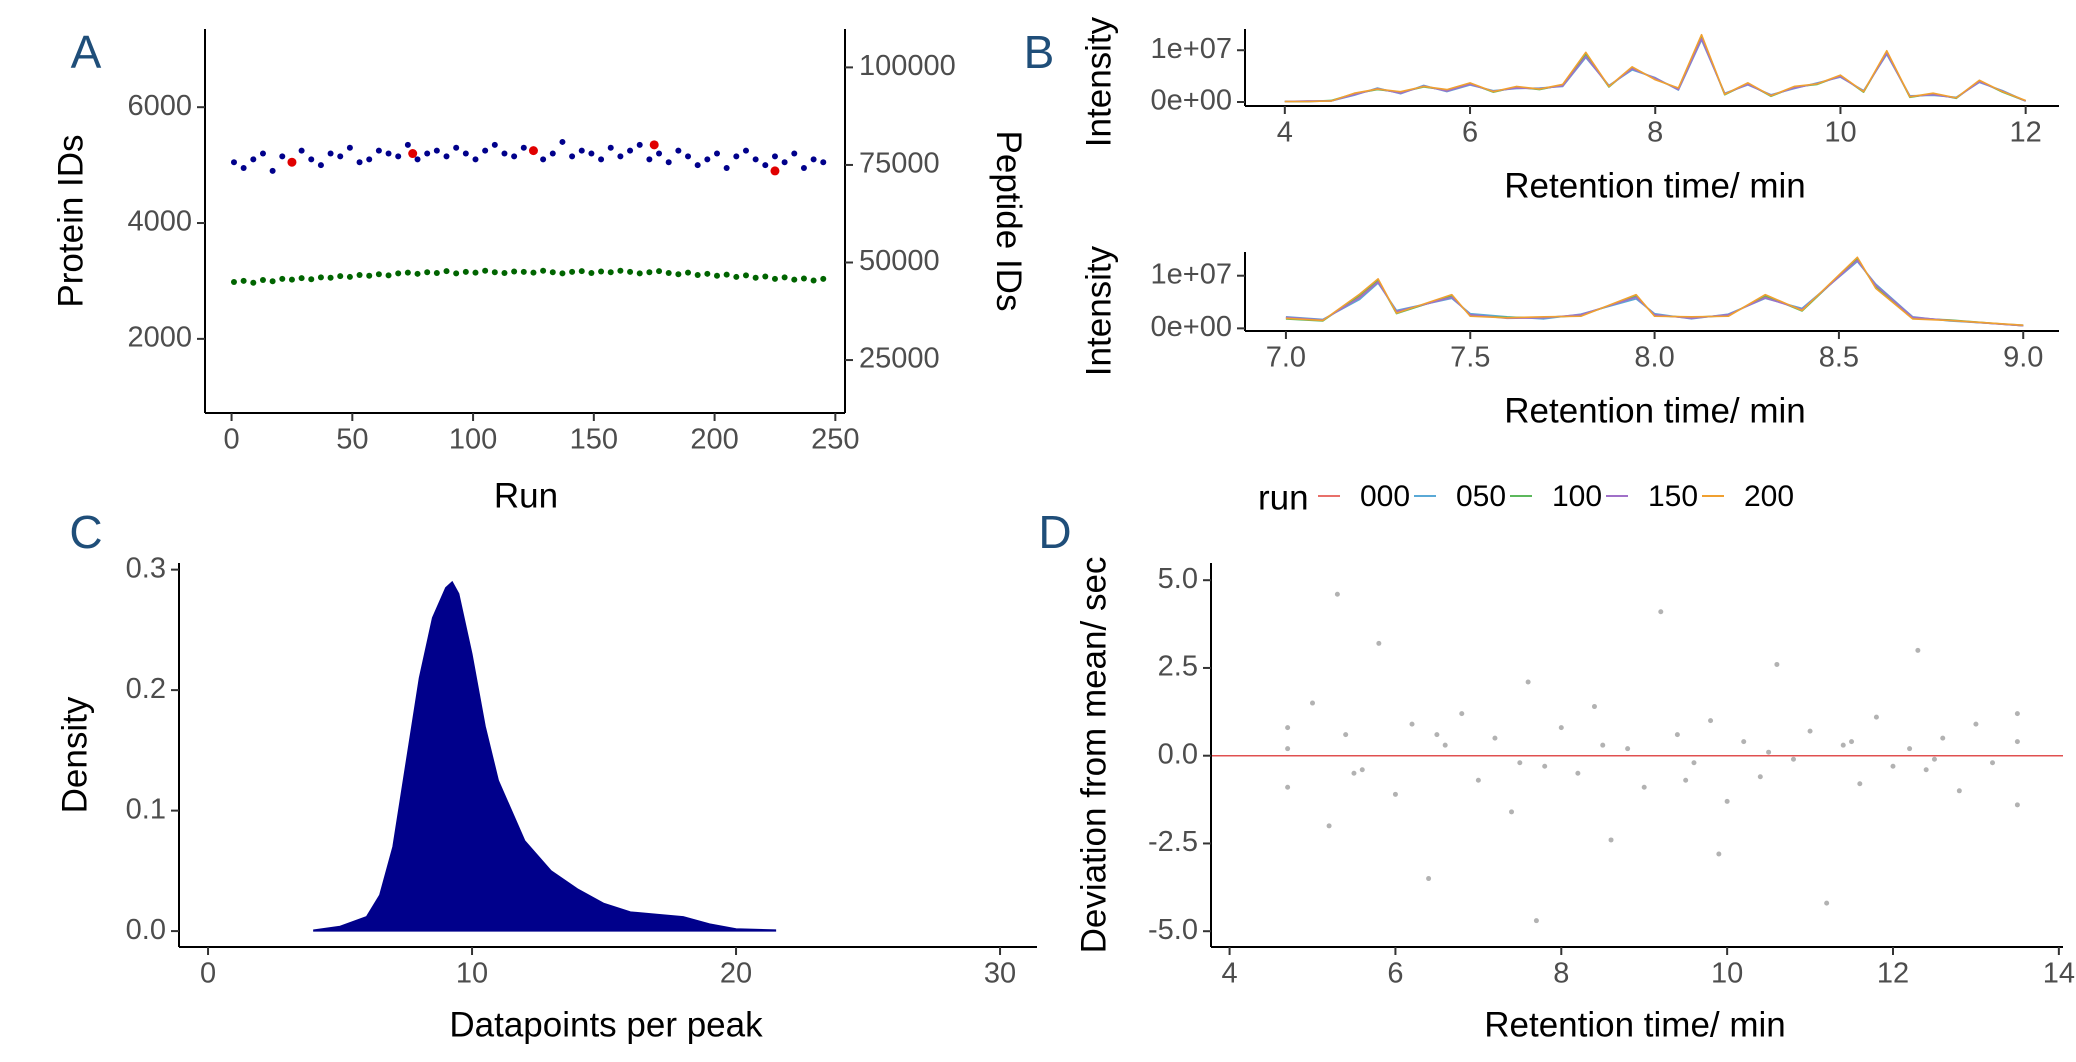 The width and height of the screenshot is (2076, 1062). I want to click on x-tick-label: 8.0, so click(1654, 358).